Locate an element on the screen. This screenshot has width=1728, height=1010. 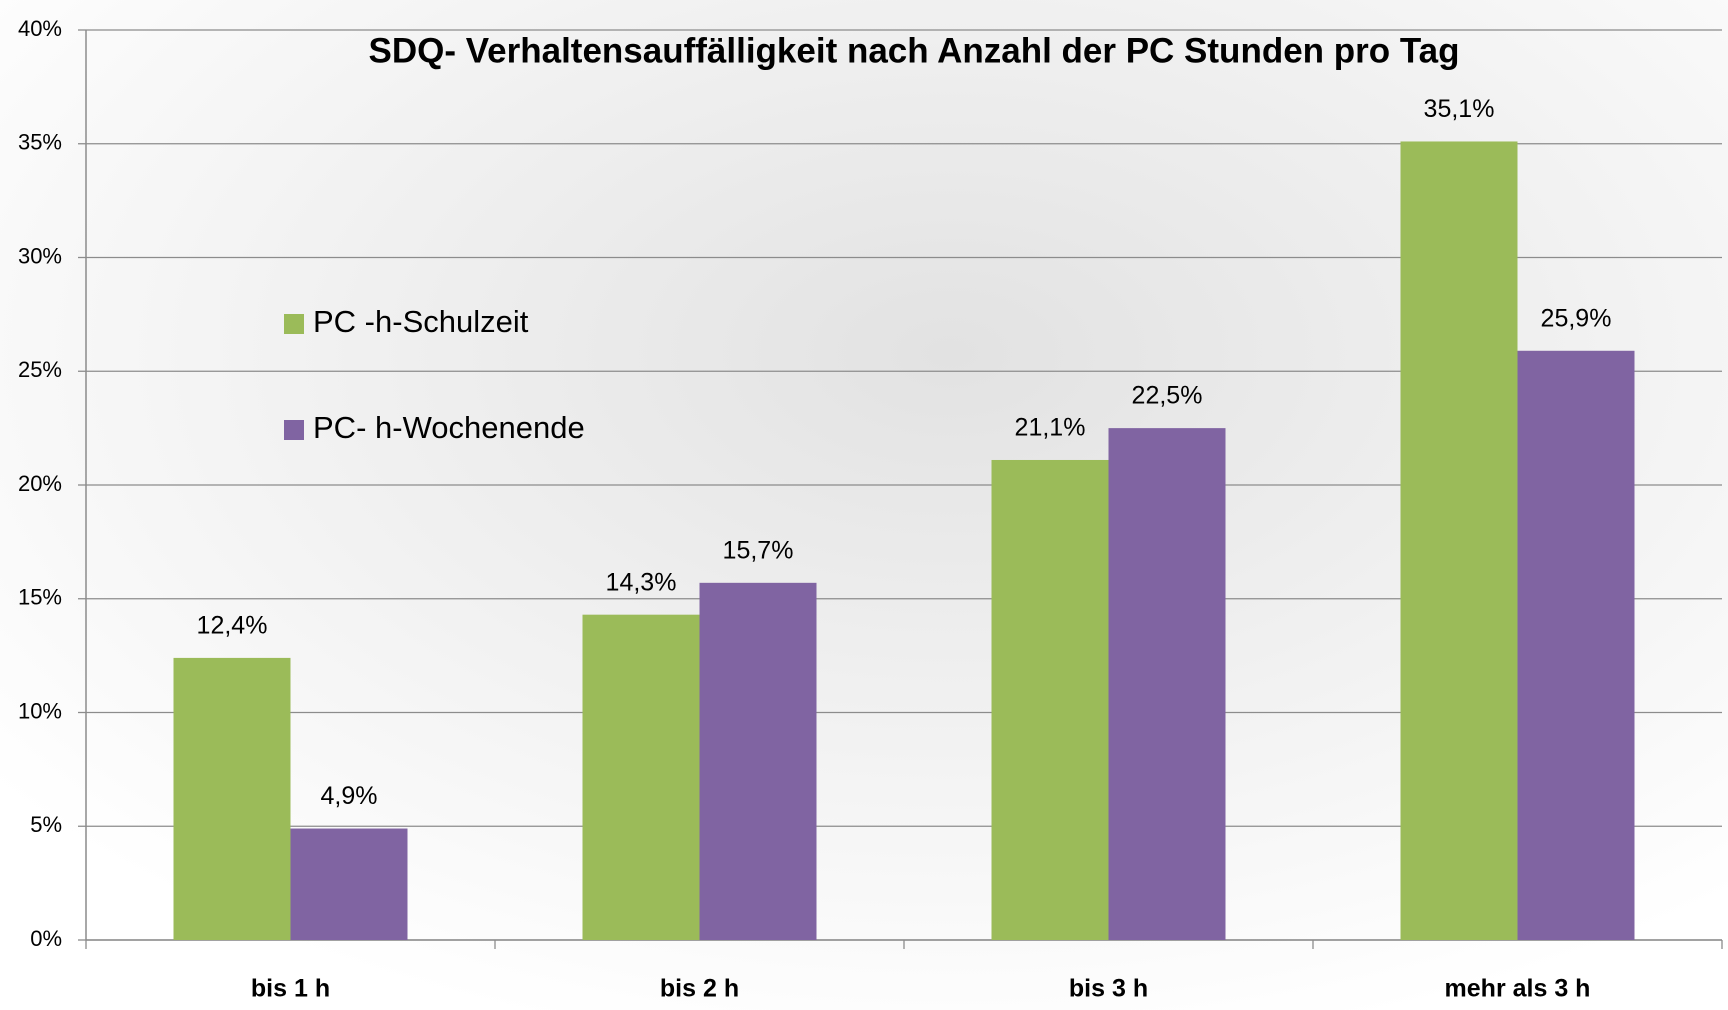
x-tick-label: bis 1 h is located at coordinates (290, 989).